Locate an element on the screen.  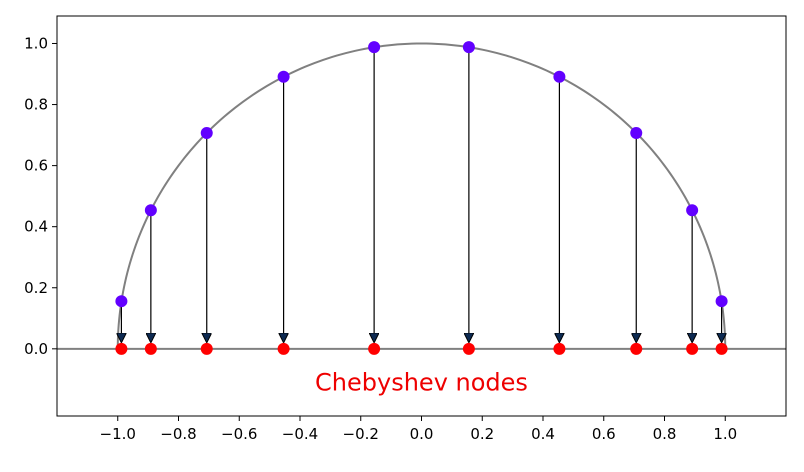
y-tick-label: 0.4 is located at coordinates (36, 227).